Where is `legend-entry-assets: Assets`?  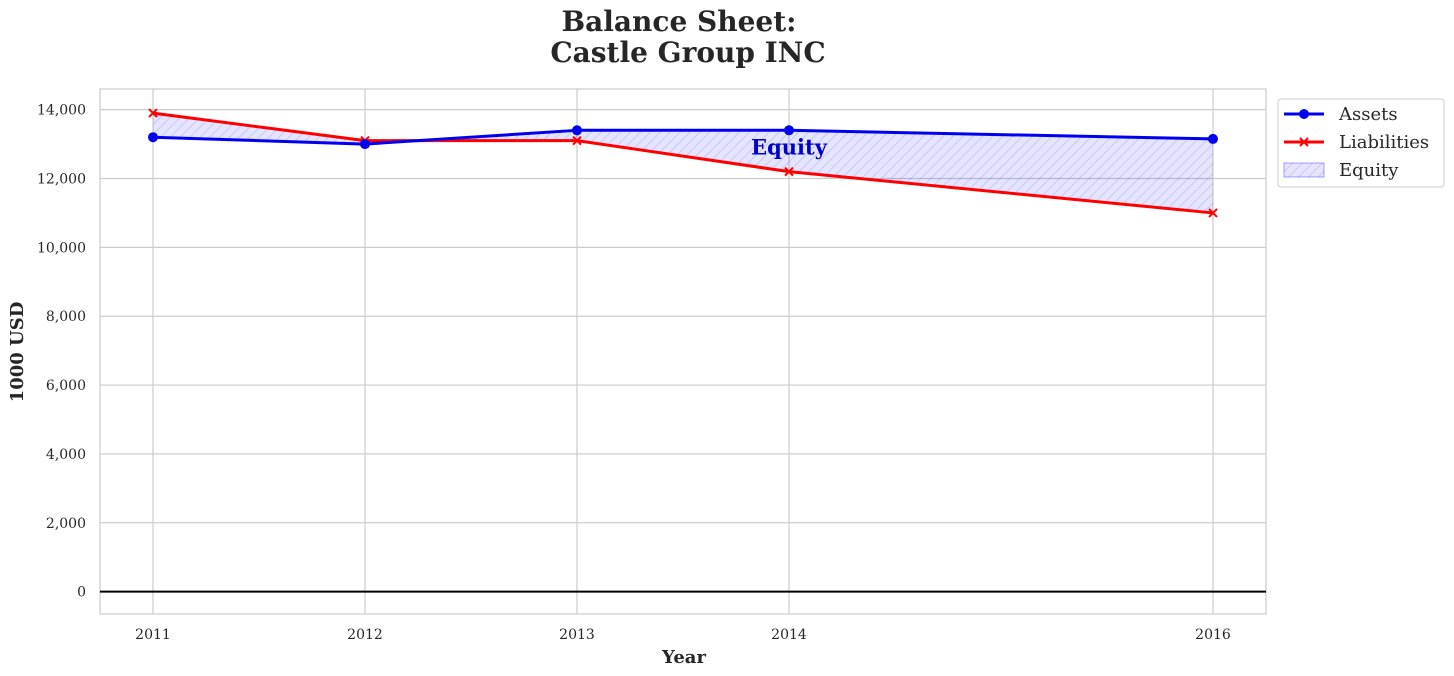
legend-entry-assets: Assets is located at coordinates (1341, 114).